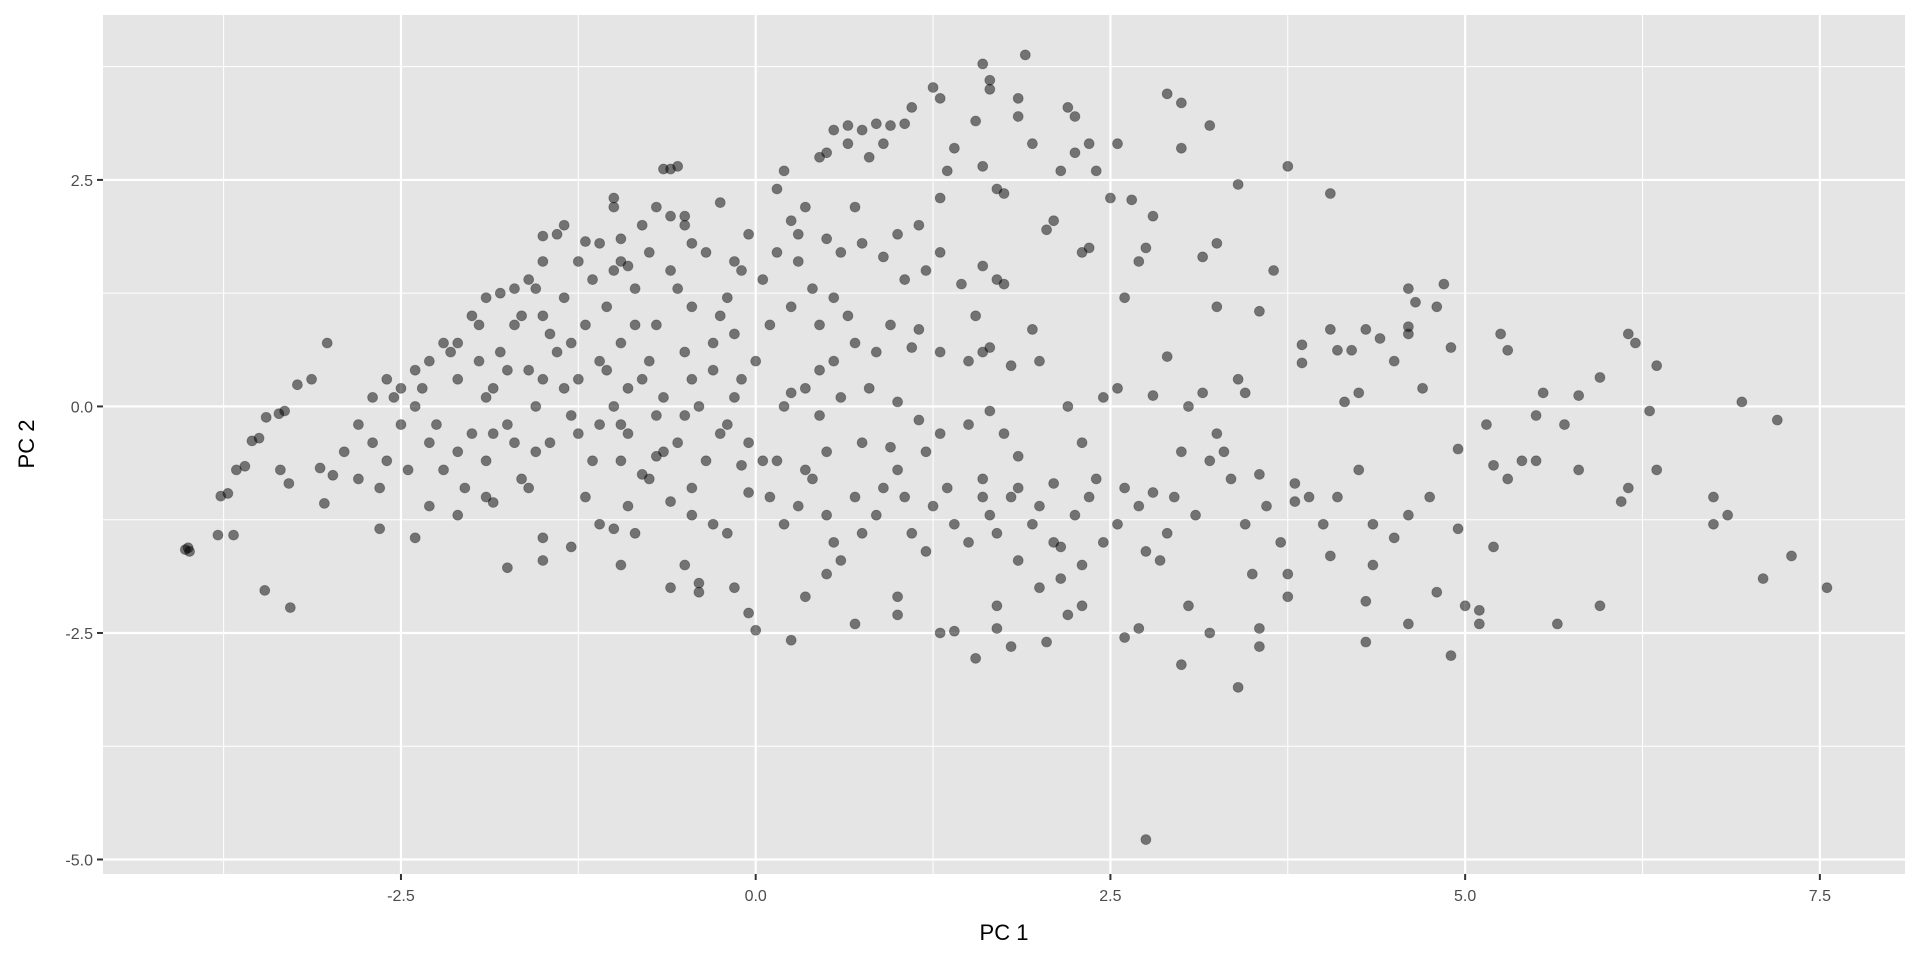  I want to click on x-tick-label: -2.5, so click(401, 896).